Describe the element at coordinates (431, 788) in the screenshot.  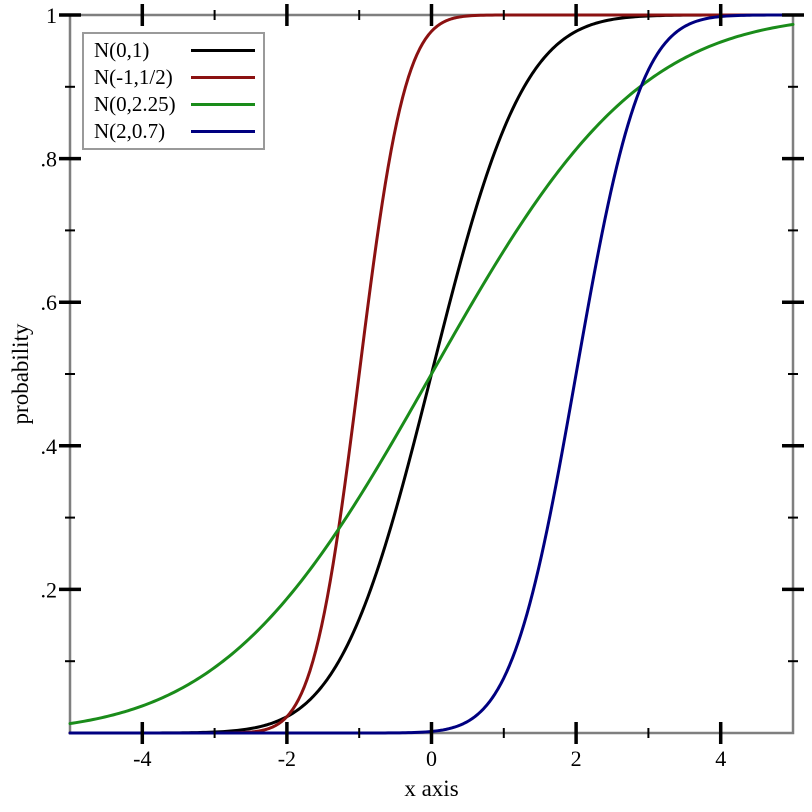
I see `x-axis-title: x axis` at that location.